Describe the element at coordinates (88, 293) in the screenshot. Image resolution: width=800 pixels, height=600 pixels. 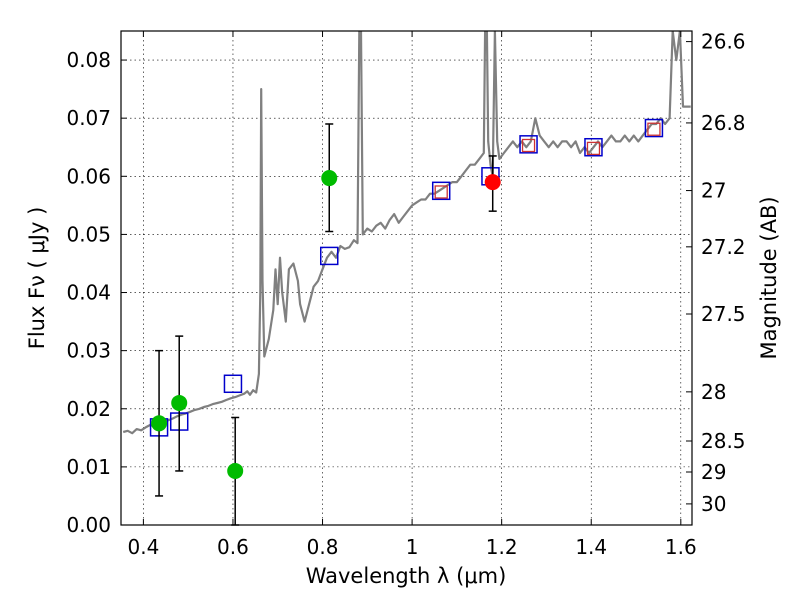
I see `y-tick-label: 0.04` at that location.